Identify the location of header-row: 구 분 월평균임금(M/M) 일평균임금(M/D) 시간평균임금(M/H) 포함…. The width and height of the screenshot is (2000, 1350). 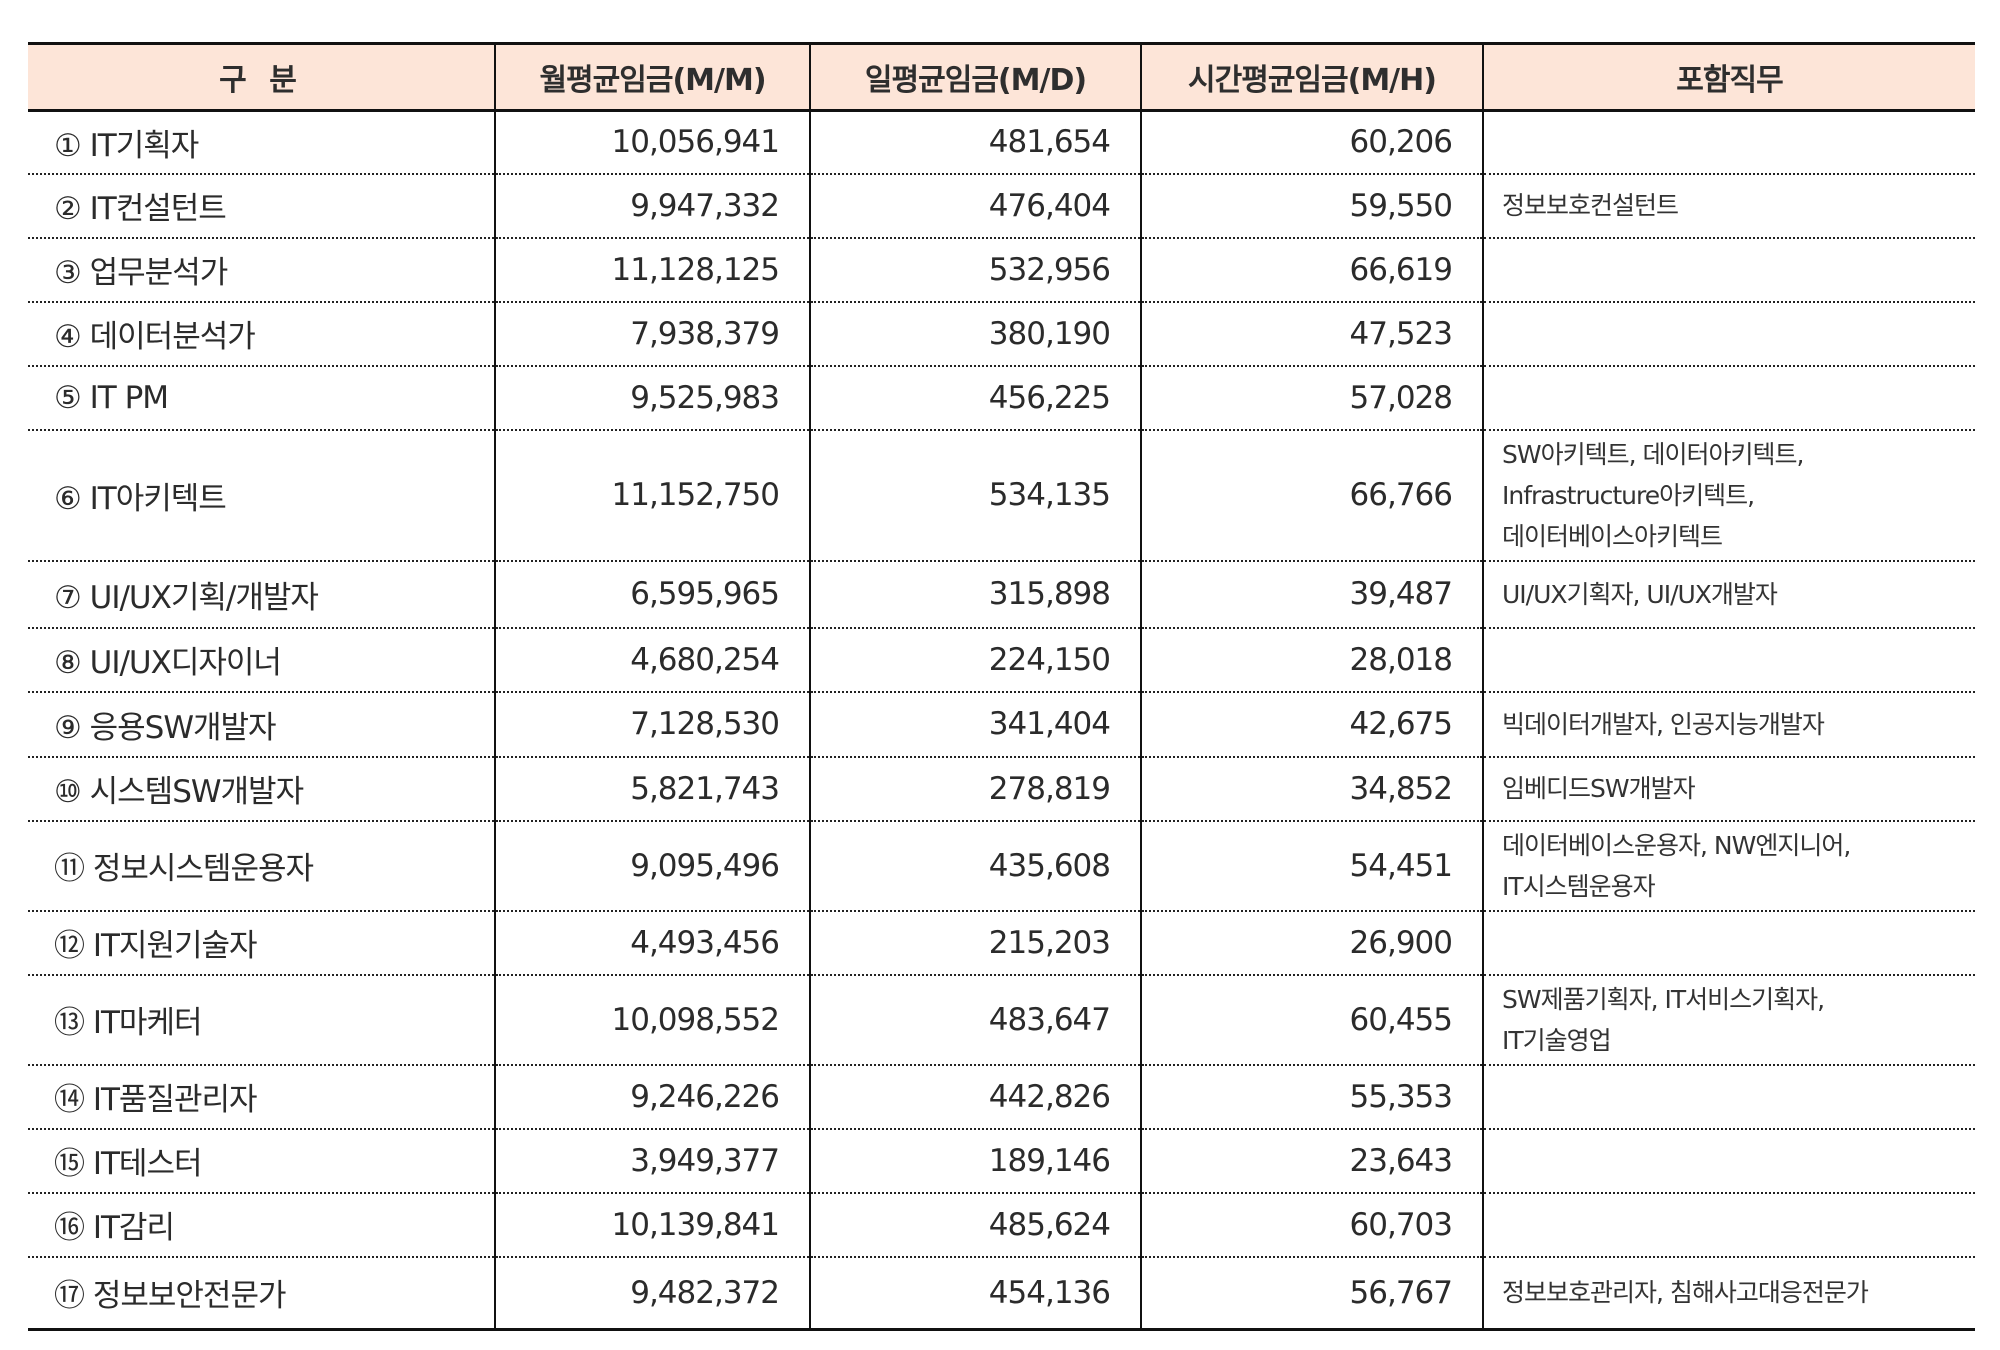
(1001, 77).